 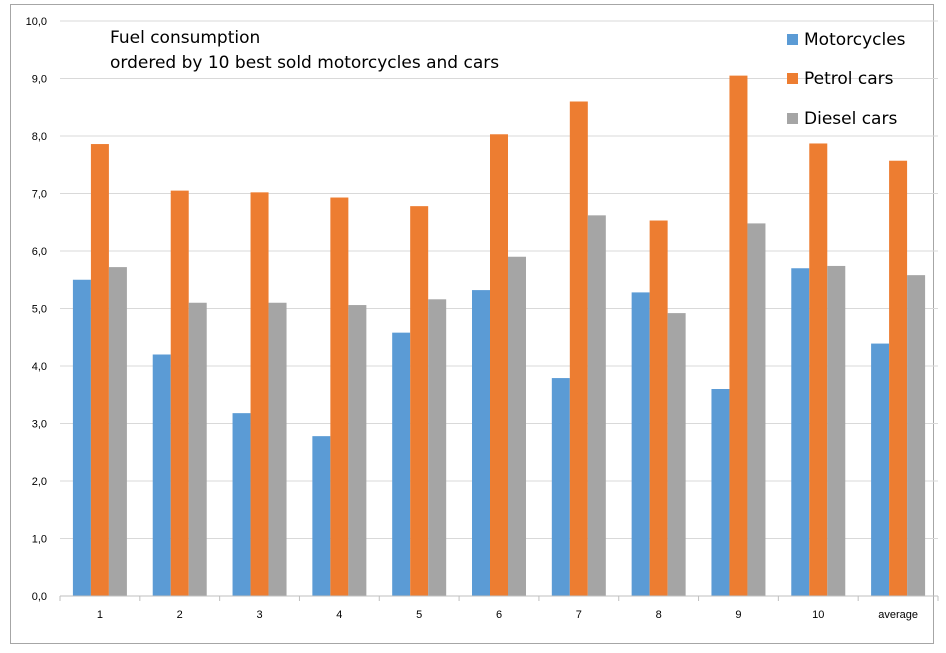 What do you see at coordinates (185, 38) in the screenshot?
I see `chart-title-line-1: Fuel consumption` at bounding box center [185, 38].